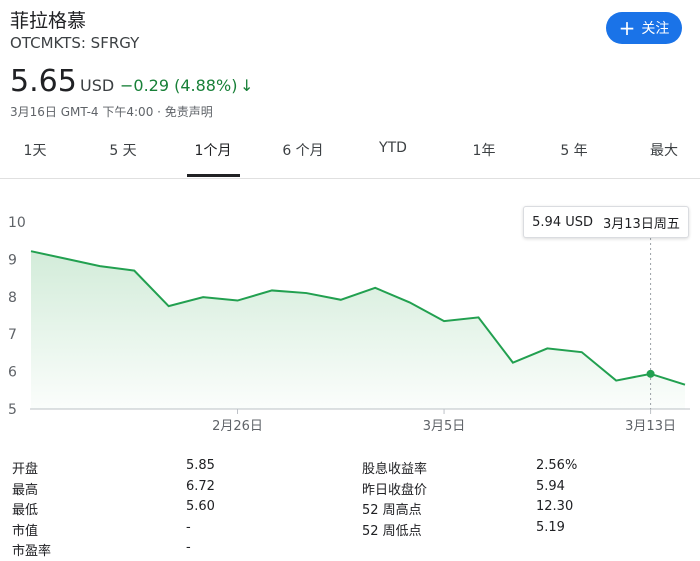  Describe the element at coordinates (664, 151) in the screenshot. I see `tab-max: 最大` at that location.